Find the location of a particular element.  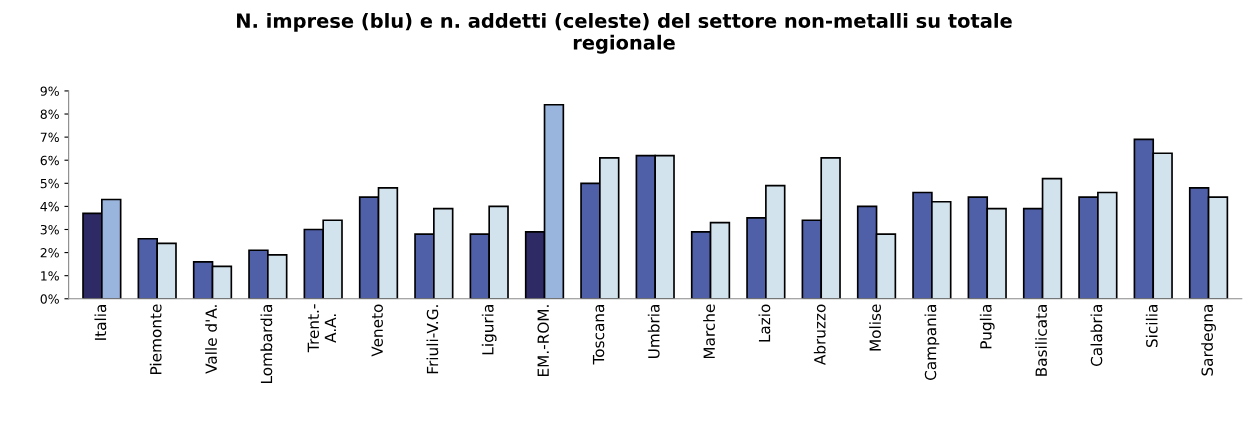

y-tick-label: 1% is located at coordinates (50, 276).